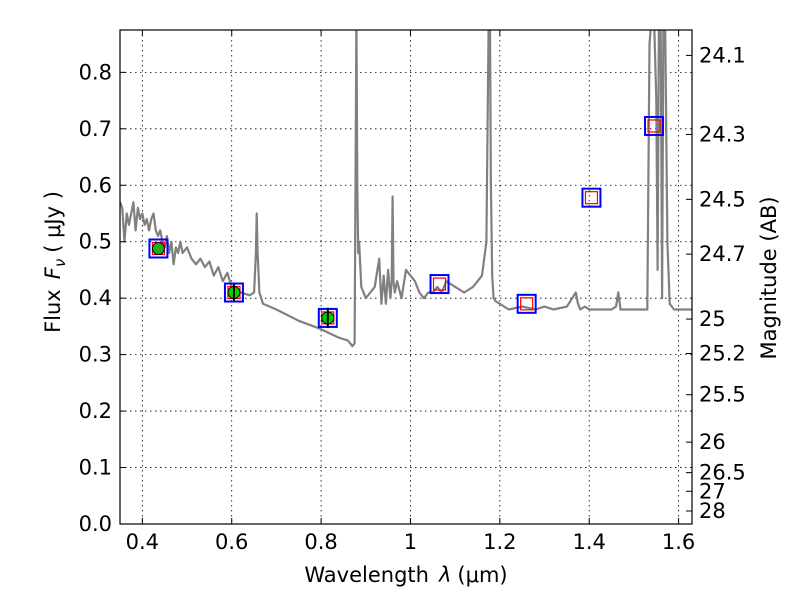 This screenshot has height=600, width=800. Describe the element at coordinates (589, 542) in the screenshot. I see `x-tick-label: 1.4` at that location.